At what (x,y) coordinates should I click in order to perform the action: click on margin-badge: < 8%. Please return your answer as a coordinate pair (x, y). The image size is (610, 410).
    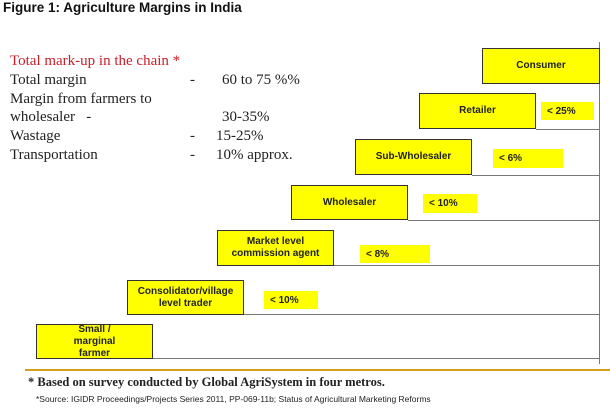
    Looking at the image, I should click on (395, 254).